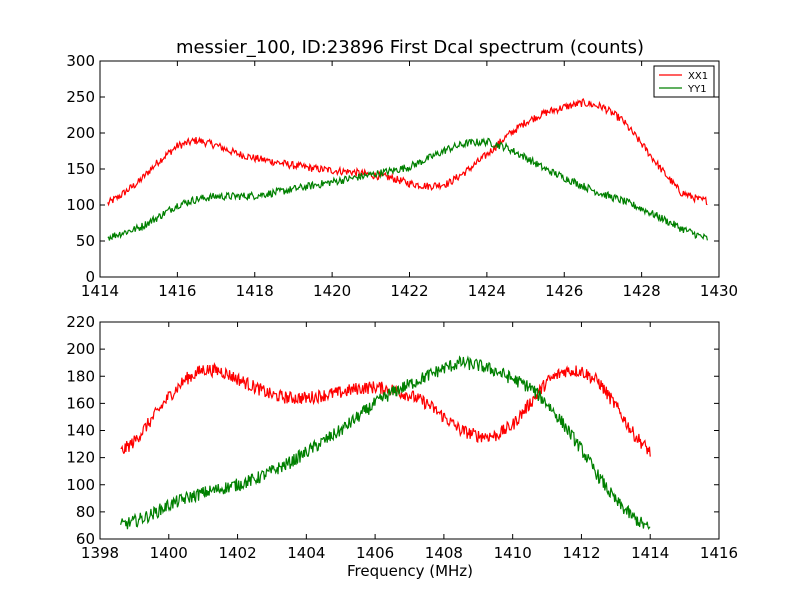  Describe the element at coordinates (642, 291) in the screenshot. I see `top-x-tick-label: 1428` at that location.